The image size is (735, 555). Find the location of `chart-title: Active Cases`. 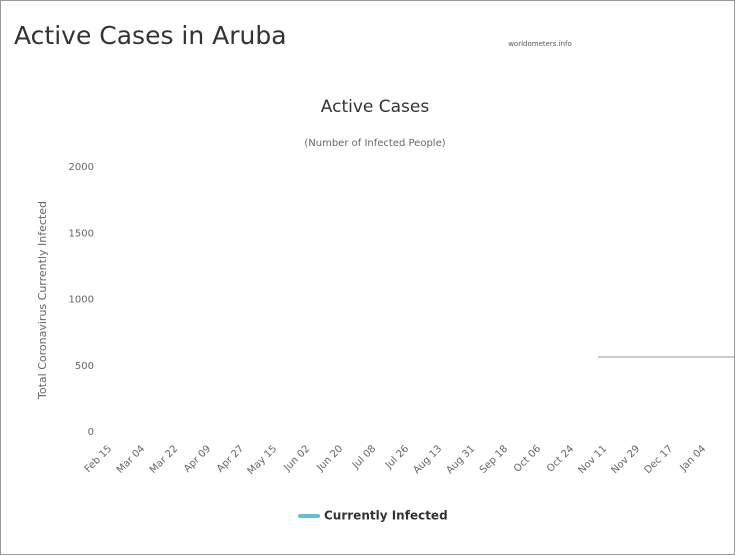

chart-title: Active Cases is located at coordinates (375, 107).